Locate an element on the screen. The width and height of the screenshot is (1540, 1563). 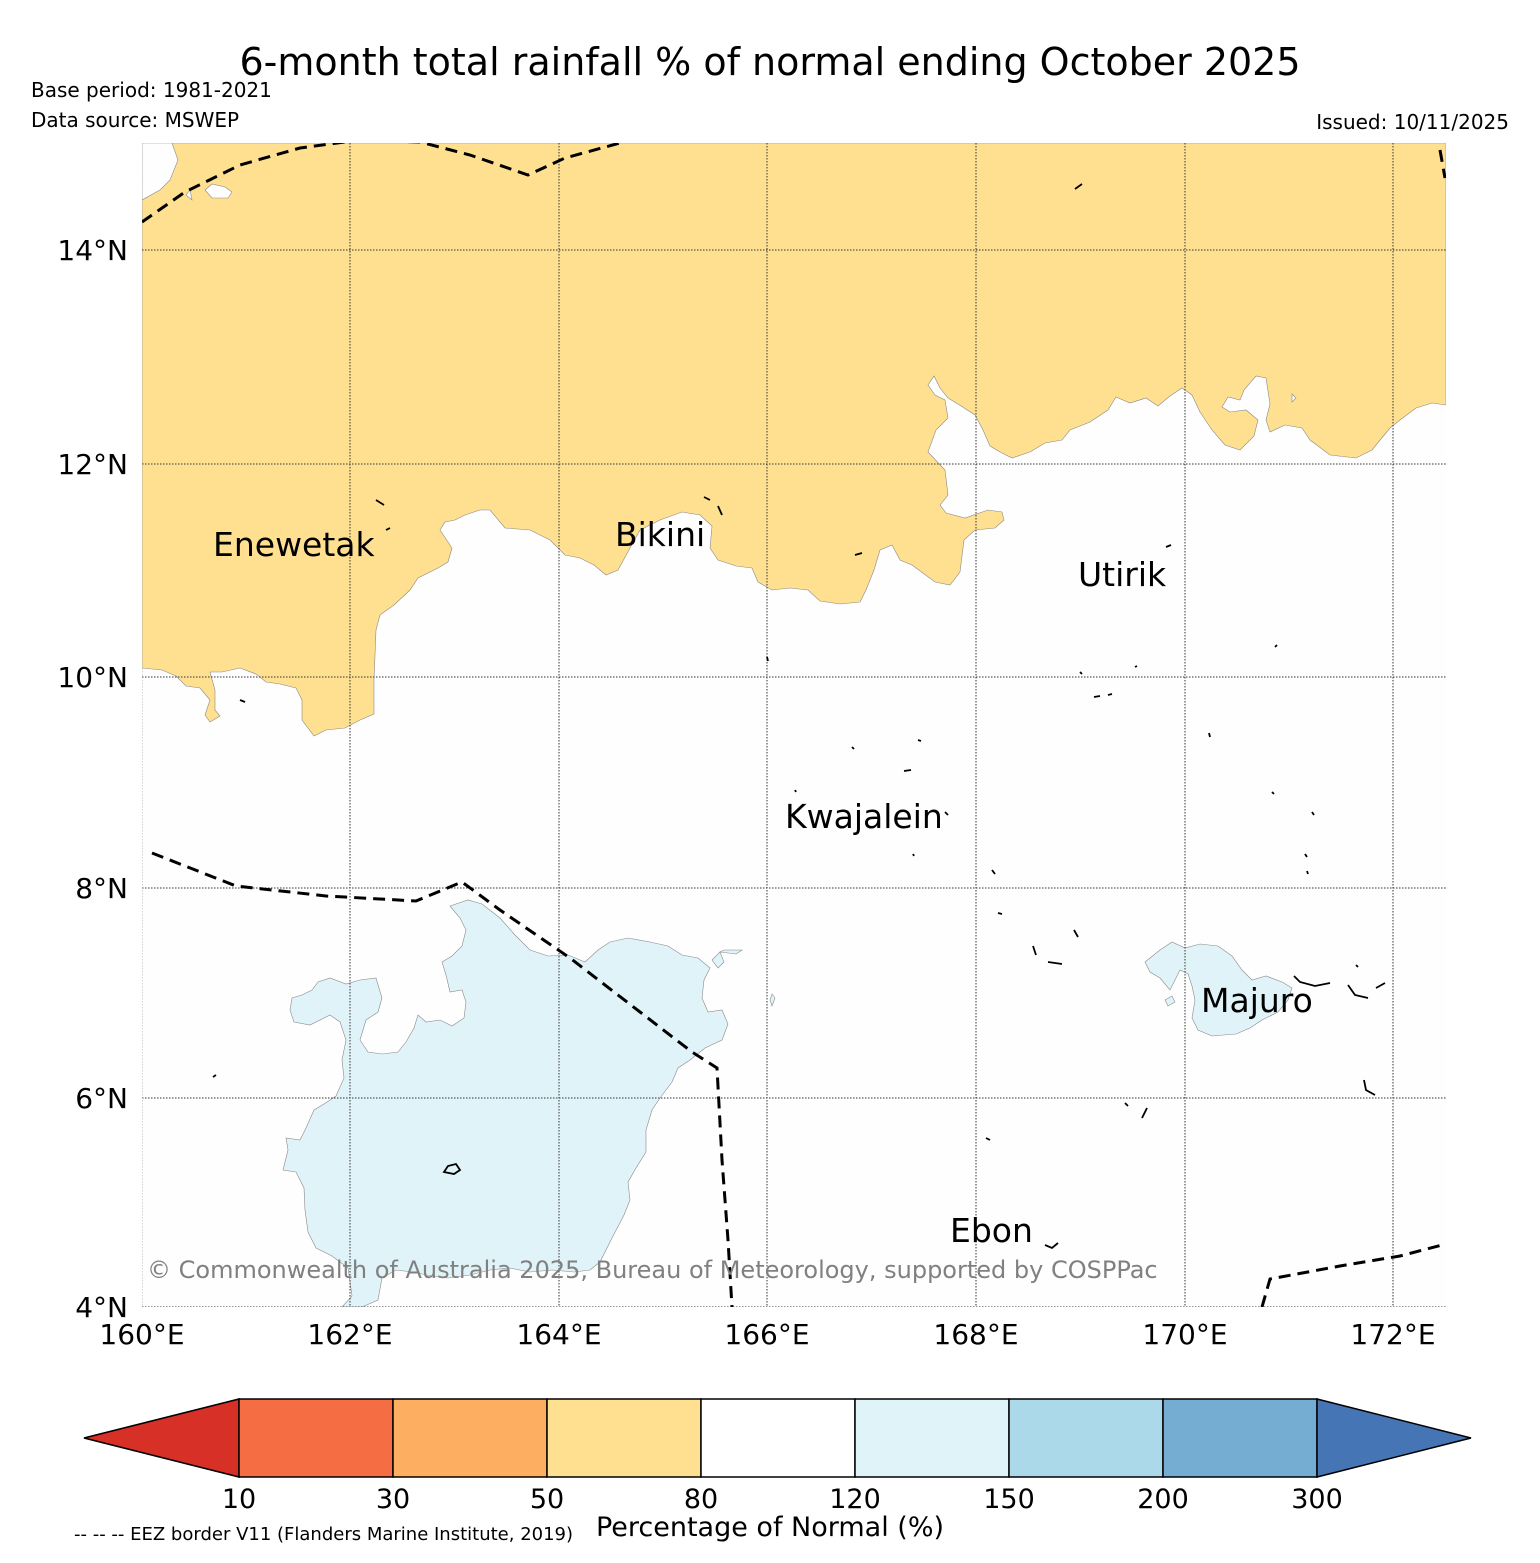
colorbar-tick-label: 80 is located at coordinates (701, 1499).